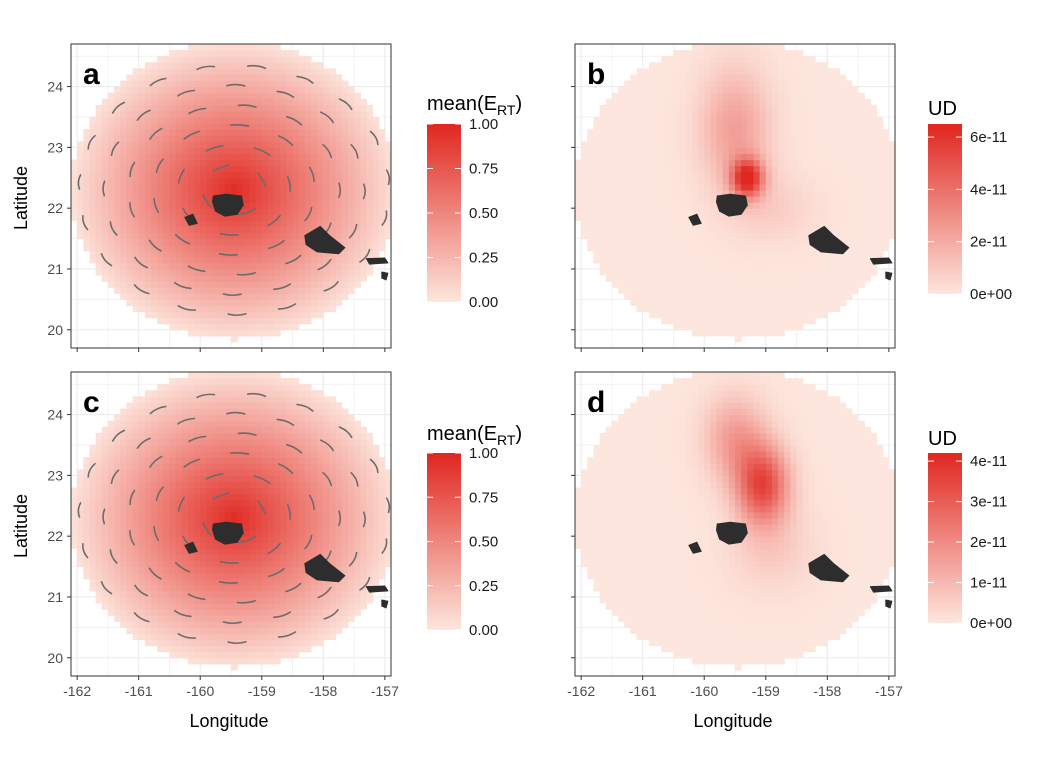 The width and height of the screenshot is (1041, 778). What do you see at coordinates (247, 106) in the screenshot?
I see `flow-dash` at bounding box center [247, 106].